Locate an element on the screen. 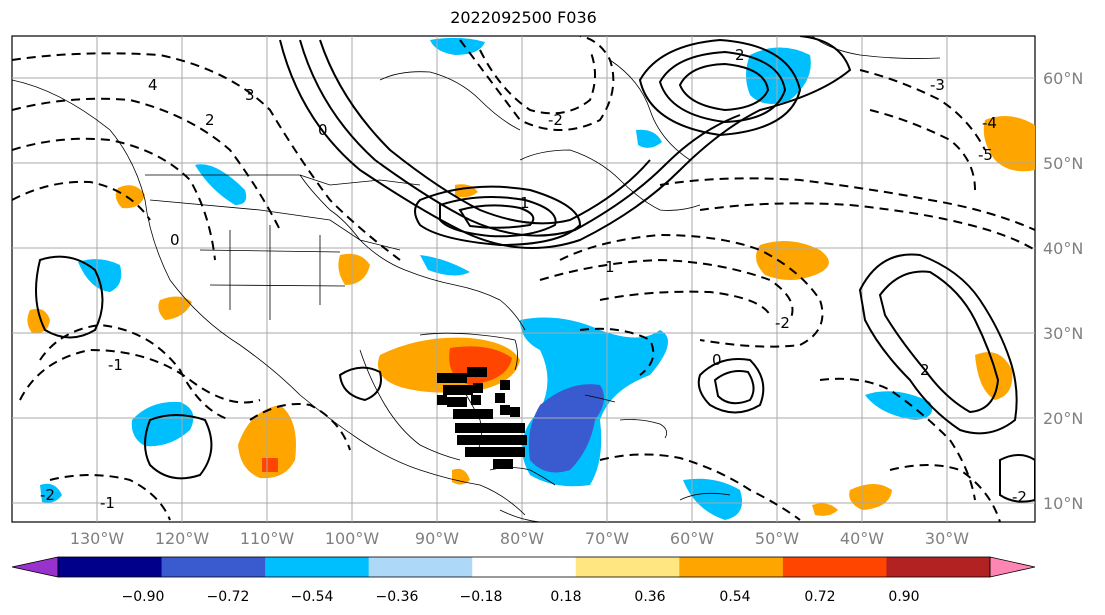  lon-label-120w: 120°W is located at coordinates (182, 538).